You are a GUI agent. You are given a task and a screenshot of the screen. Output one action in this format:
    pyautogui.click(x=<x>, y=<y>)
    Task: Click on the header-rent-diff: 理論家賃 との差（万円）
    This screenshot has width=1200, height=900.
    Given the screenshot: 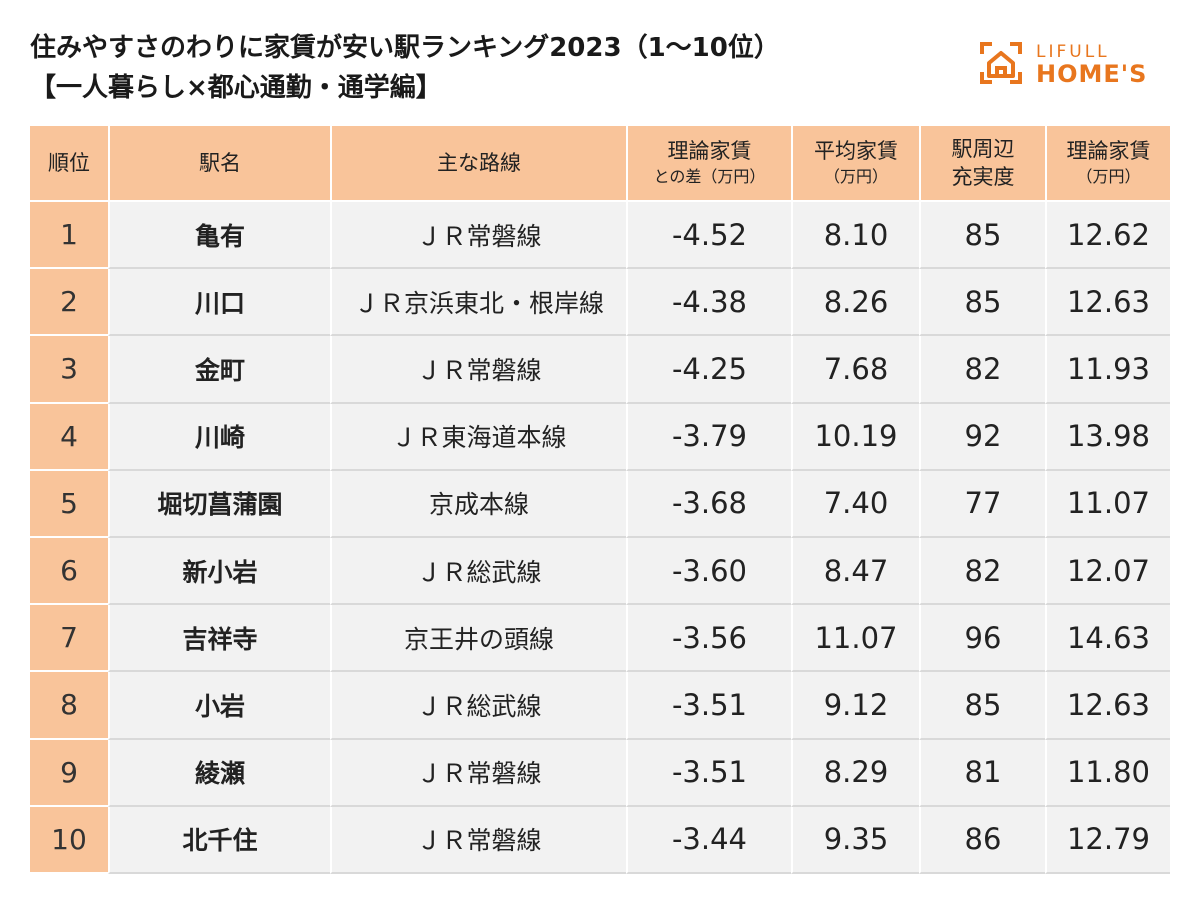 What is the action you would take?
    pyautogui.click(x=708, y=164)
    